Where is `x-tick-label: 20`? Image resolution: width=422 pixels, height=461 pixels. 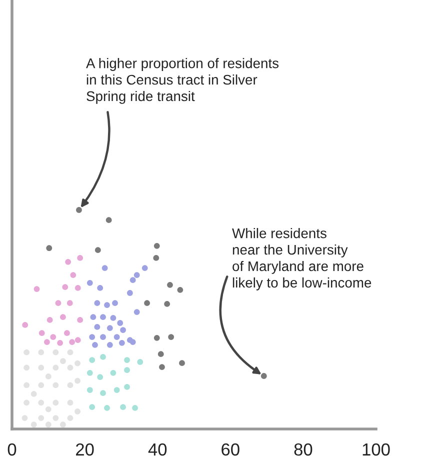
x-tick-label: 20 is located at coordinates (85, 449).